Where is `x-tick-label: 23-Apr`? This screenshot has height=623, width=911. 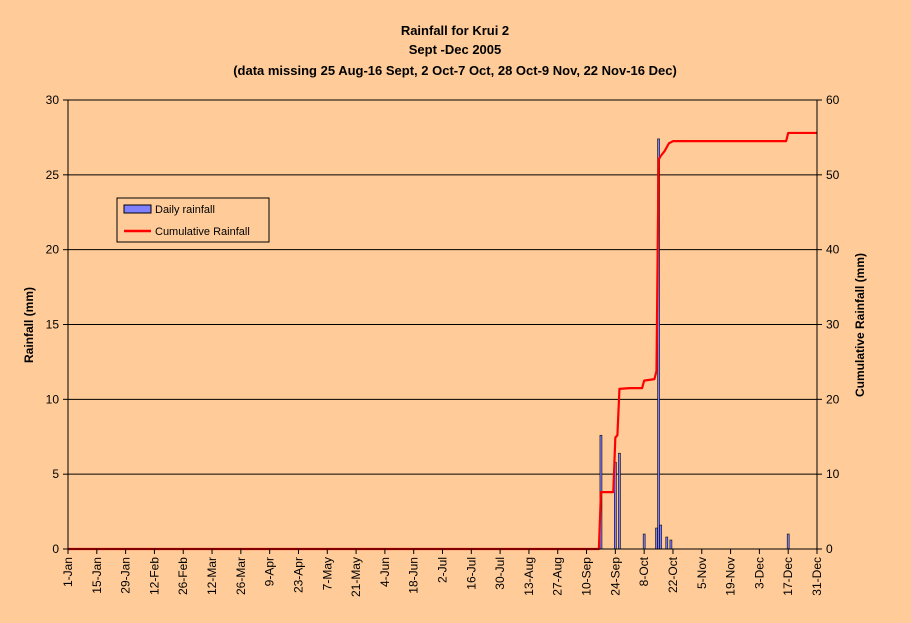 x-tick-label: 23-Apr is located at coordinates (298, 575).